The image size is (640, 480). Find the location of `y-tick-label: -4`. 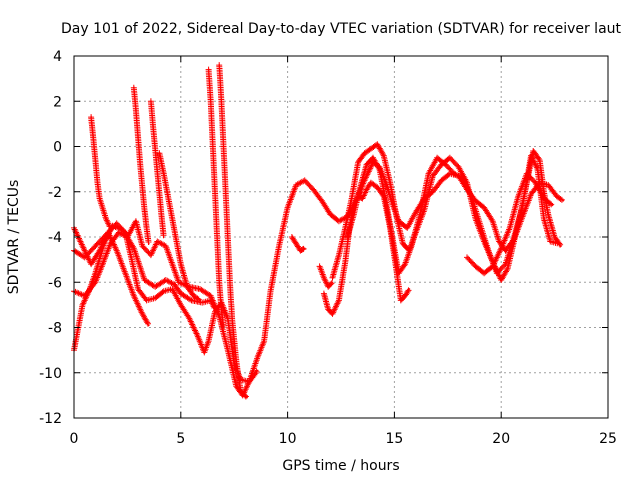

y-tick-label: -4 is located at coordinates (55, 238).